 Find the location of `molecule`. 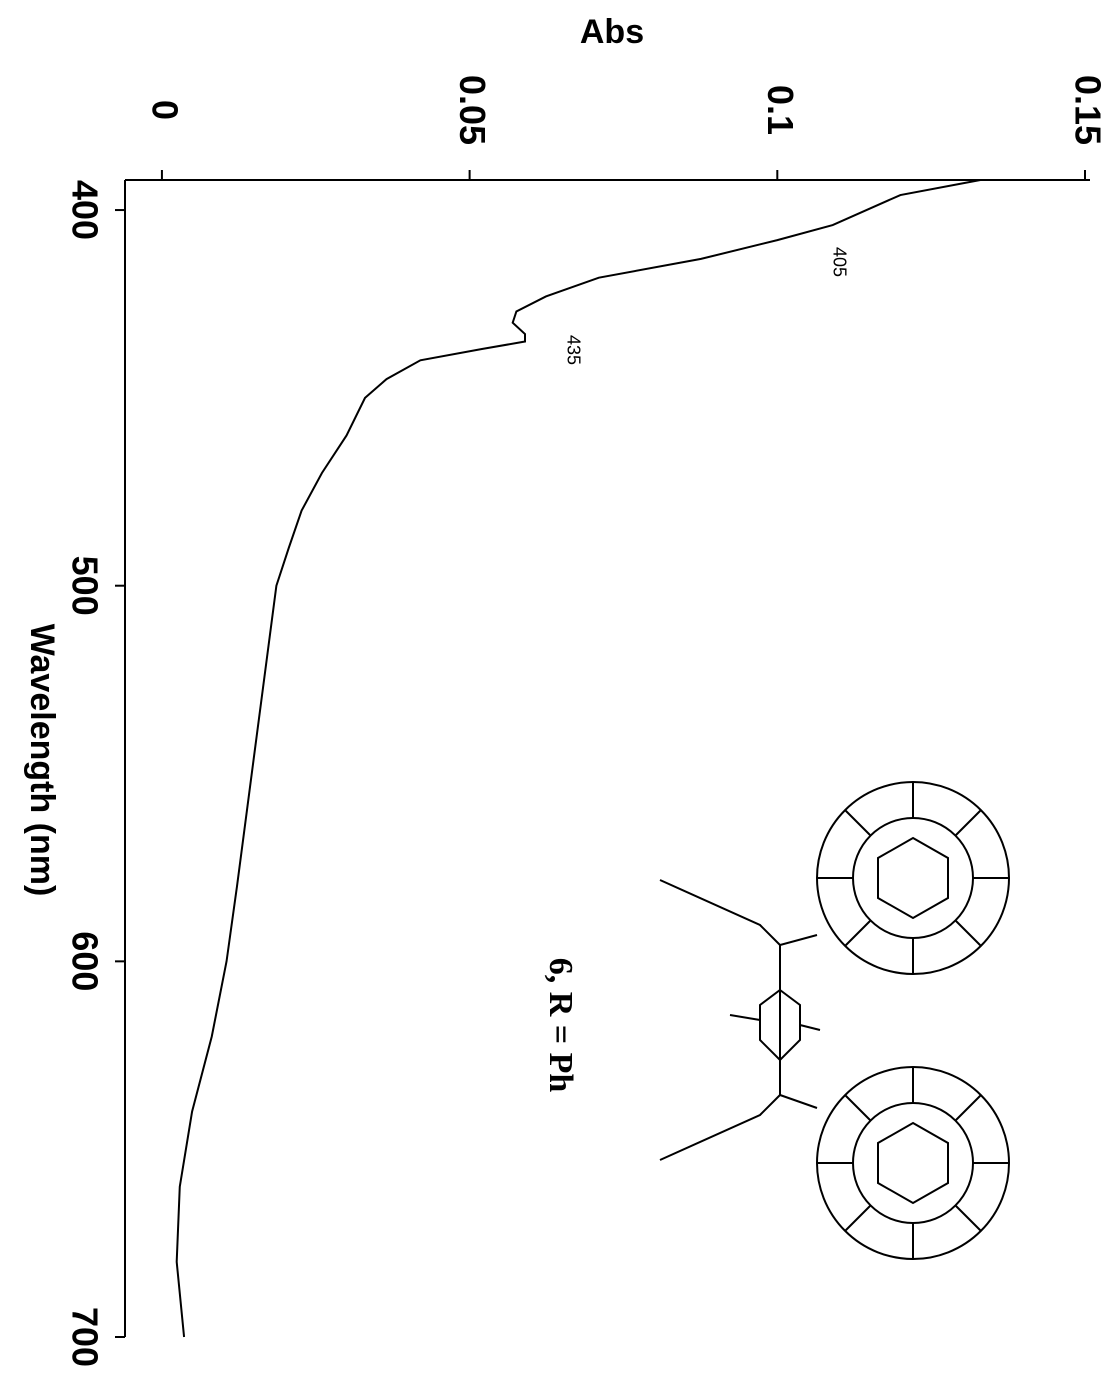

molecule is located at coordinates (834, 1020).